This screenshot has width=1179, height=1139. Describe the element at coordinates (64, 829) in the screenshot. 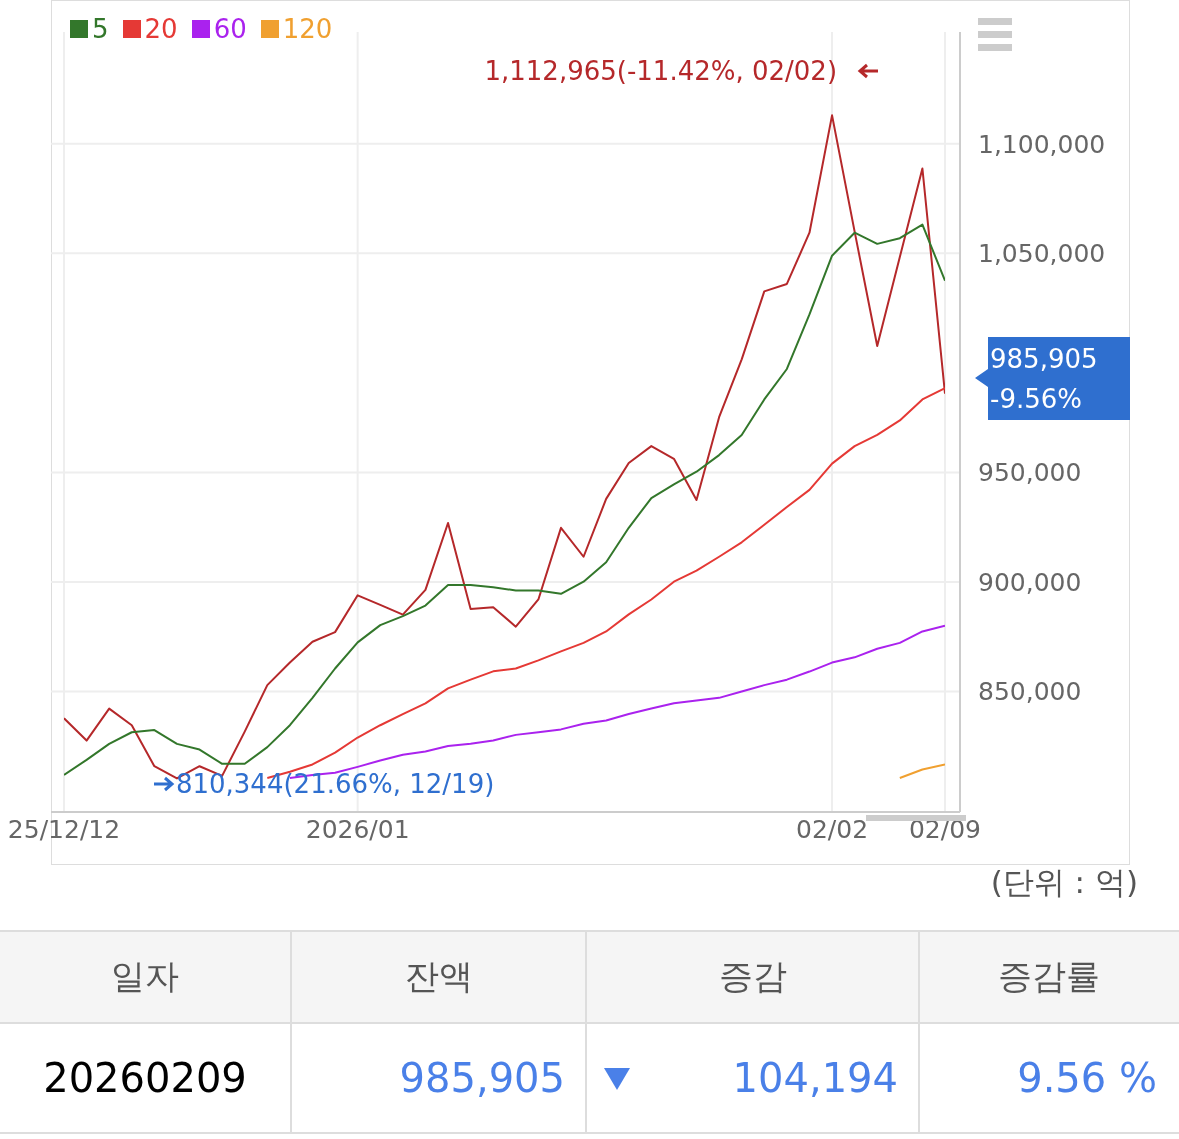

I see `x-tick-label: 25/12/12` at that location.